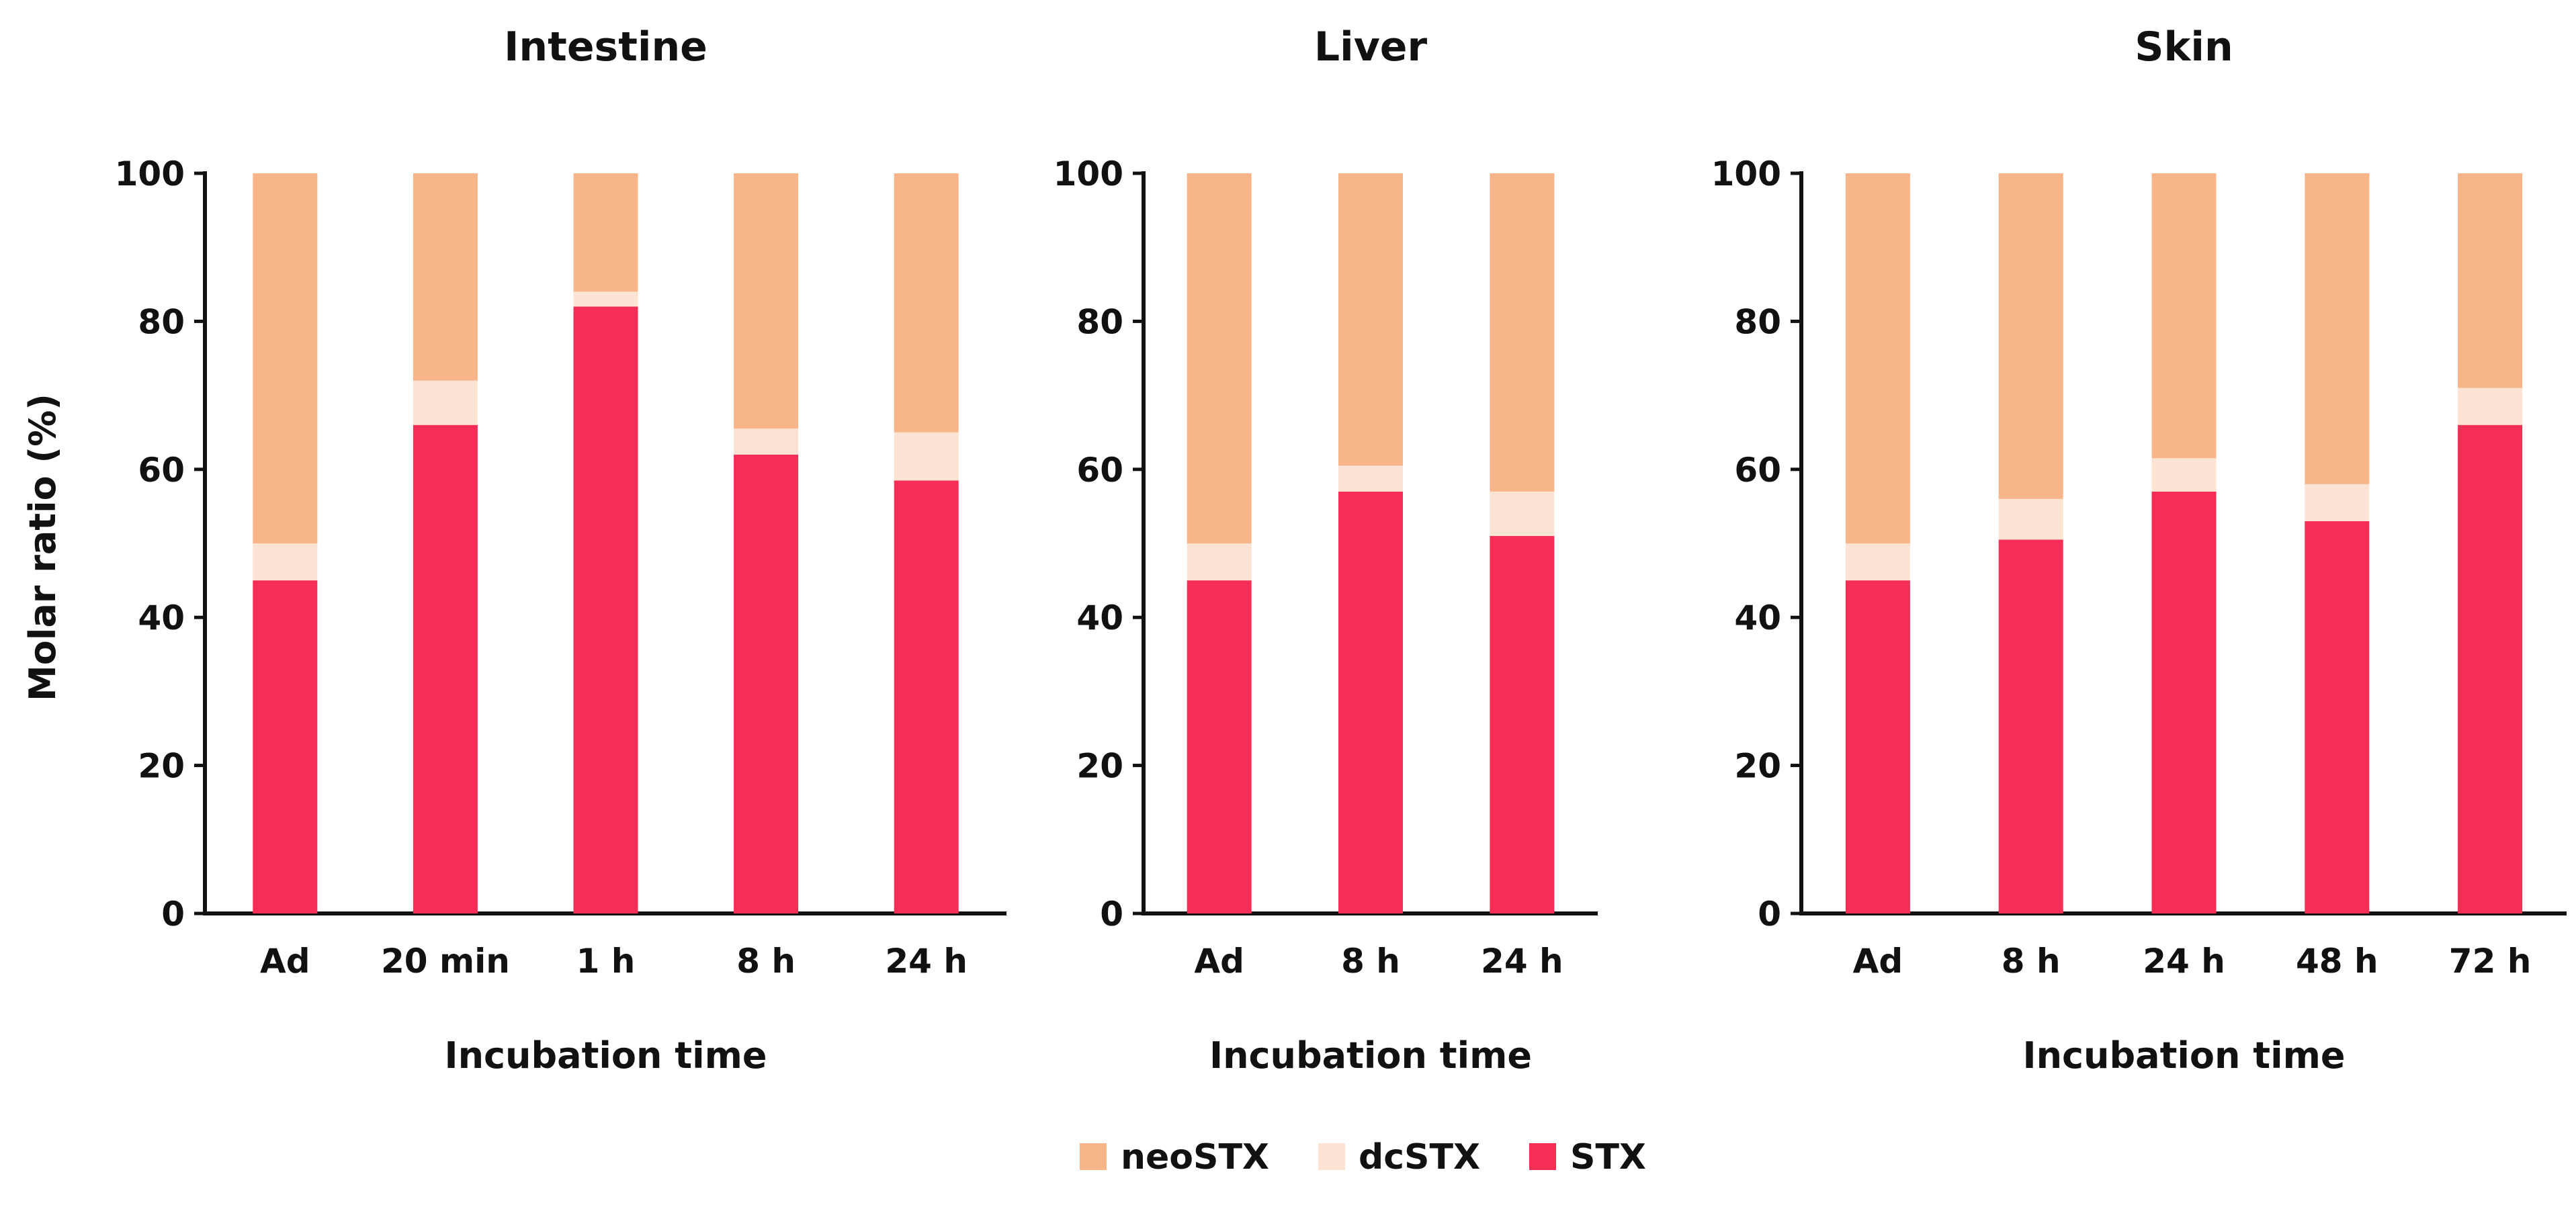  I want to click on bar-stx-20-min, so click(445, 668).